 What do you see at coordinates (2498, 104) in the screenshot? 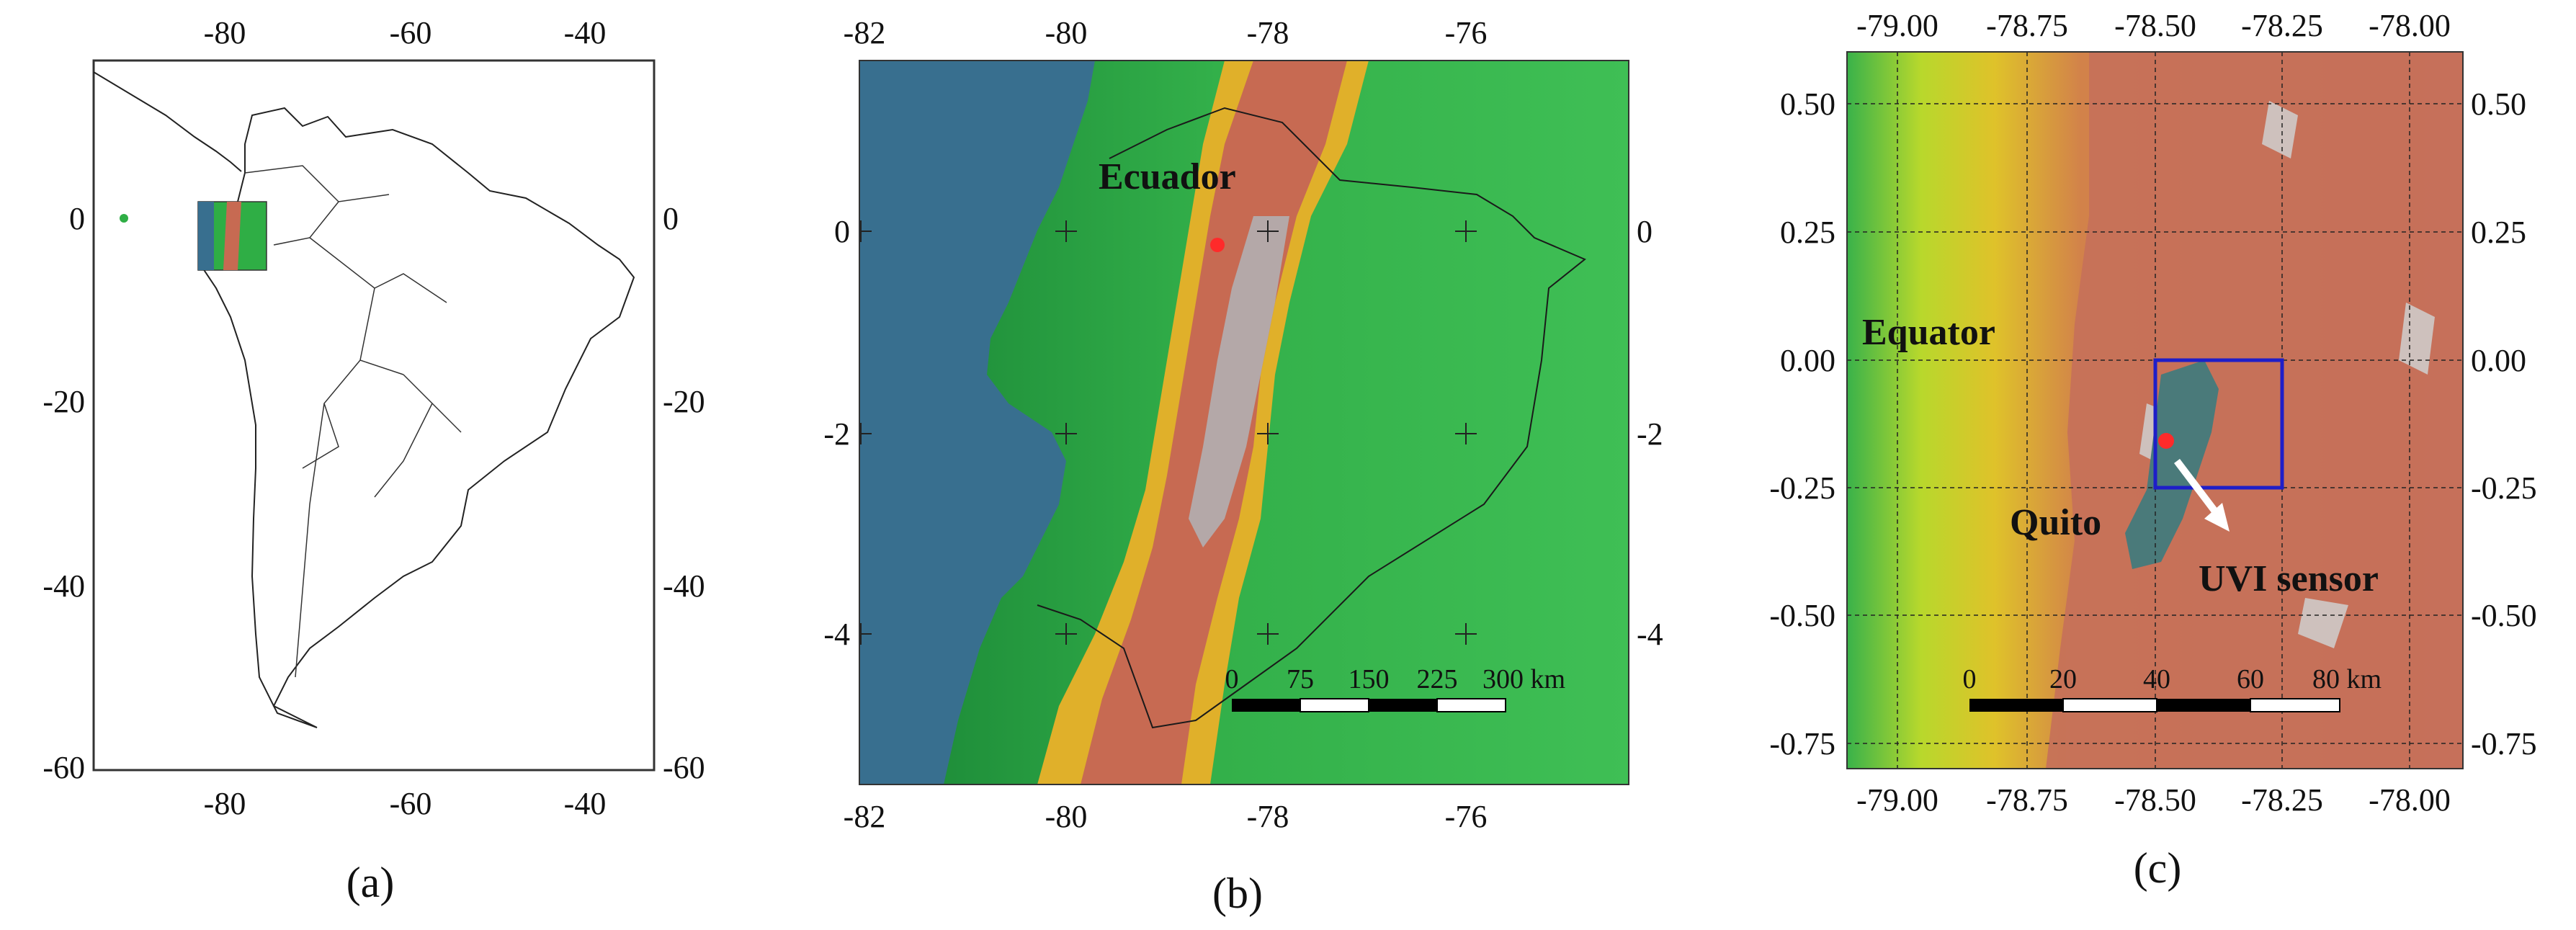
I see `c-y-right-0: 0.50` at bounding box center [2498, 104].